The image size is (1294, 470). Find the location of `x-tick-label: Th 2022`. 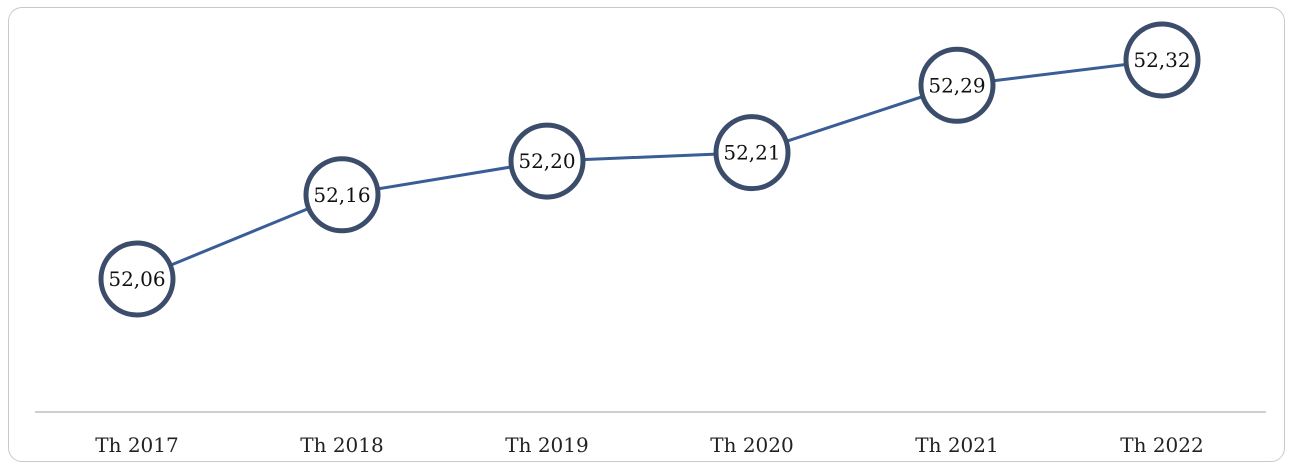

x-tick-label: Th 2022 is located at coordinates (1161, 445).